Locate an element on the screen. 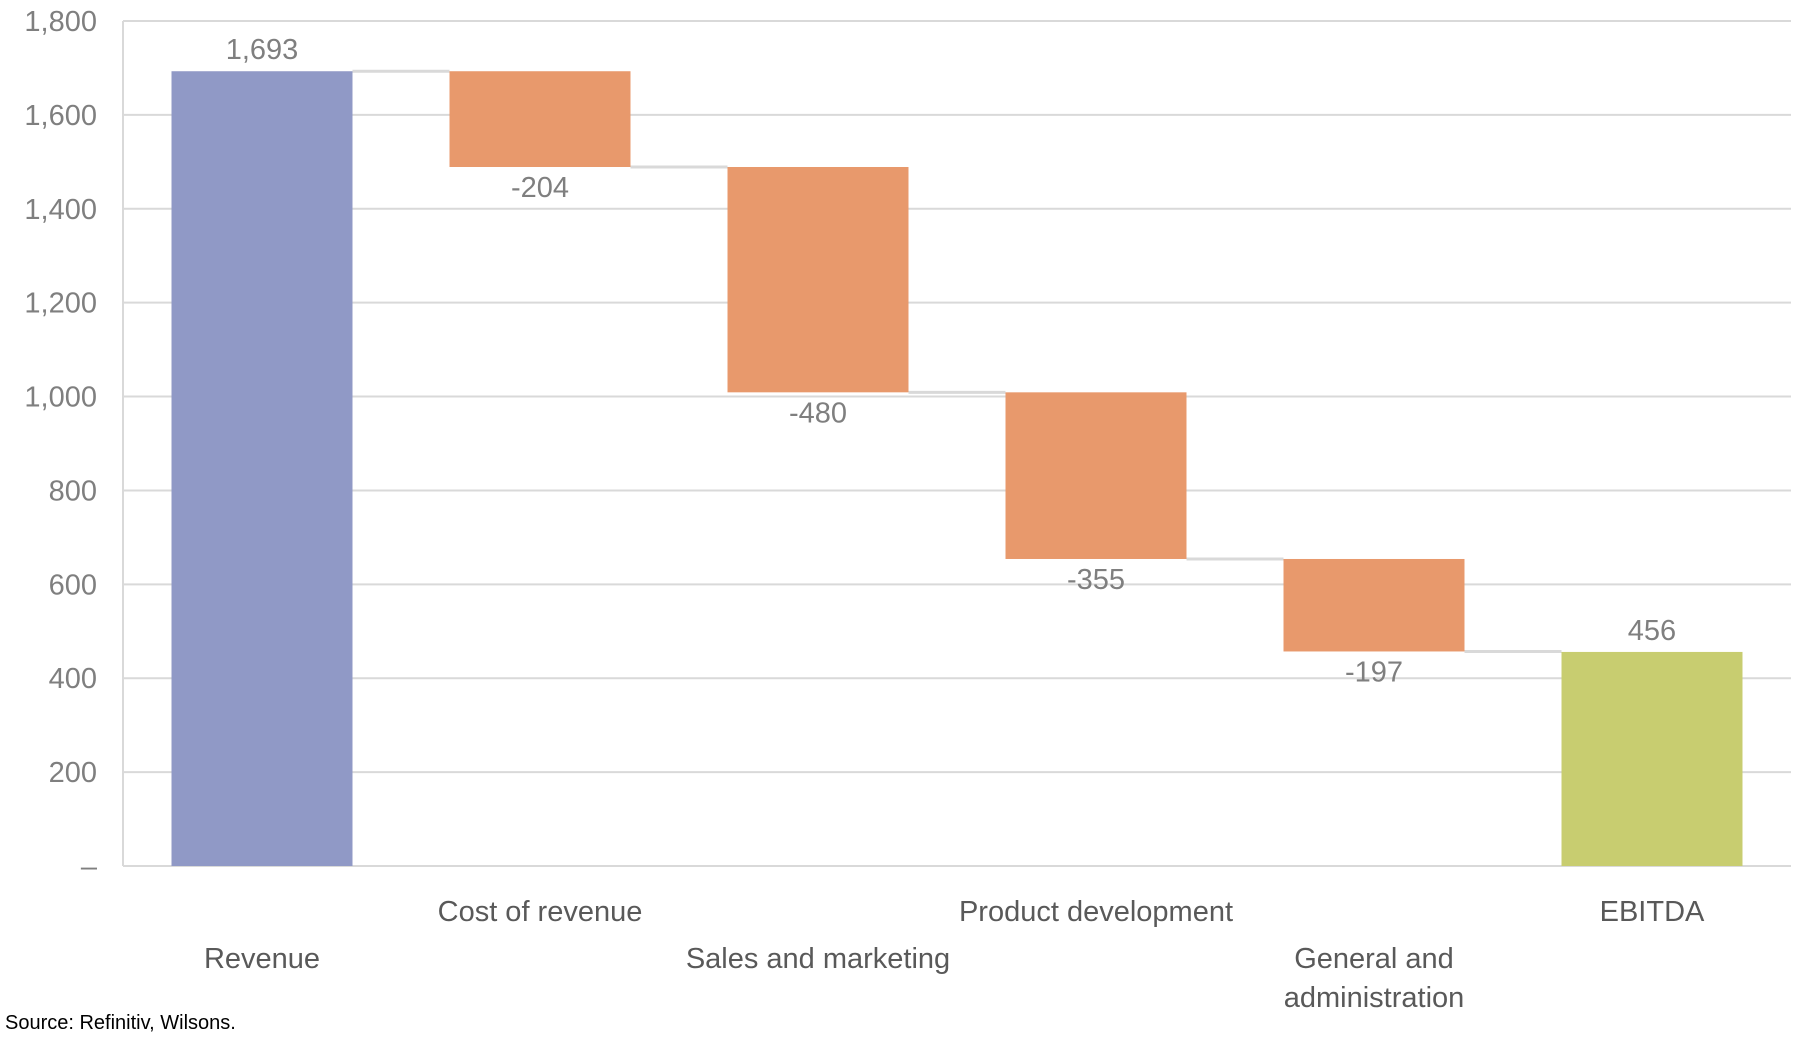  y-tick-label: 200 is located at coordinates (73, 773).